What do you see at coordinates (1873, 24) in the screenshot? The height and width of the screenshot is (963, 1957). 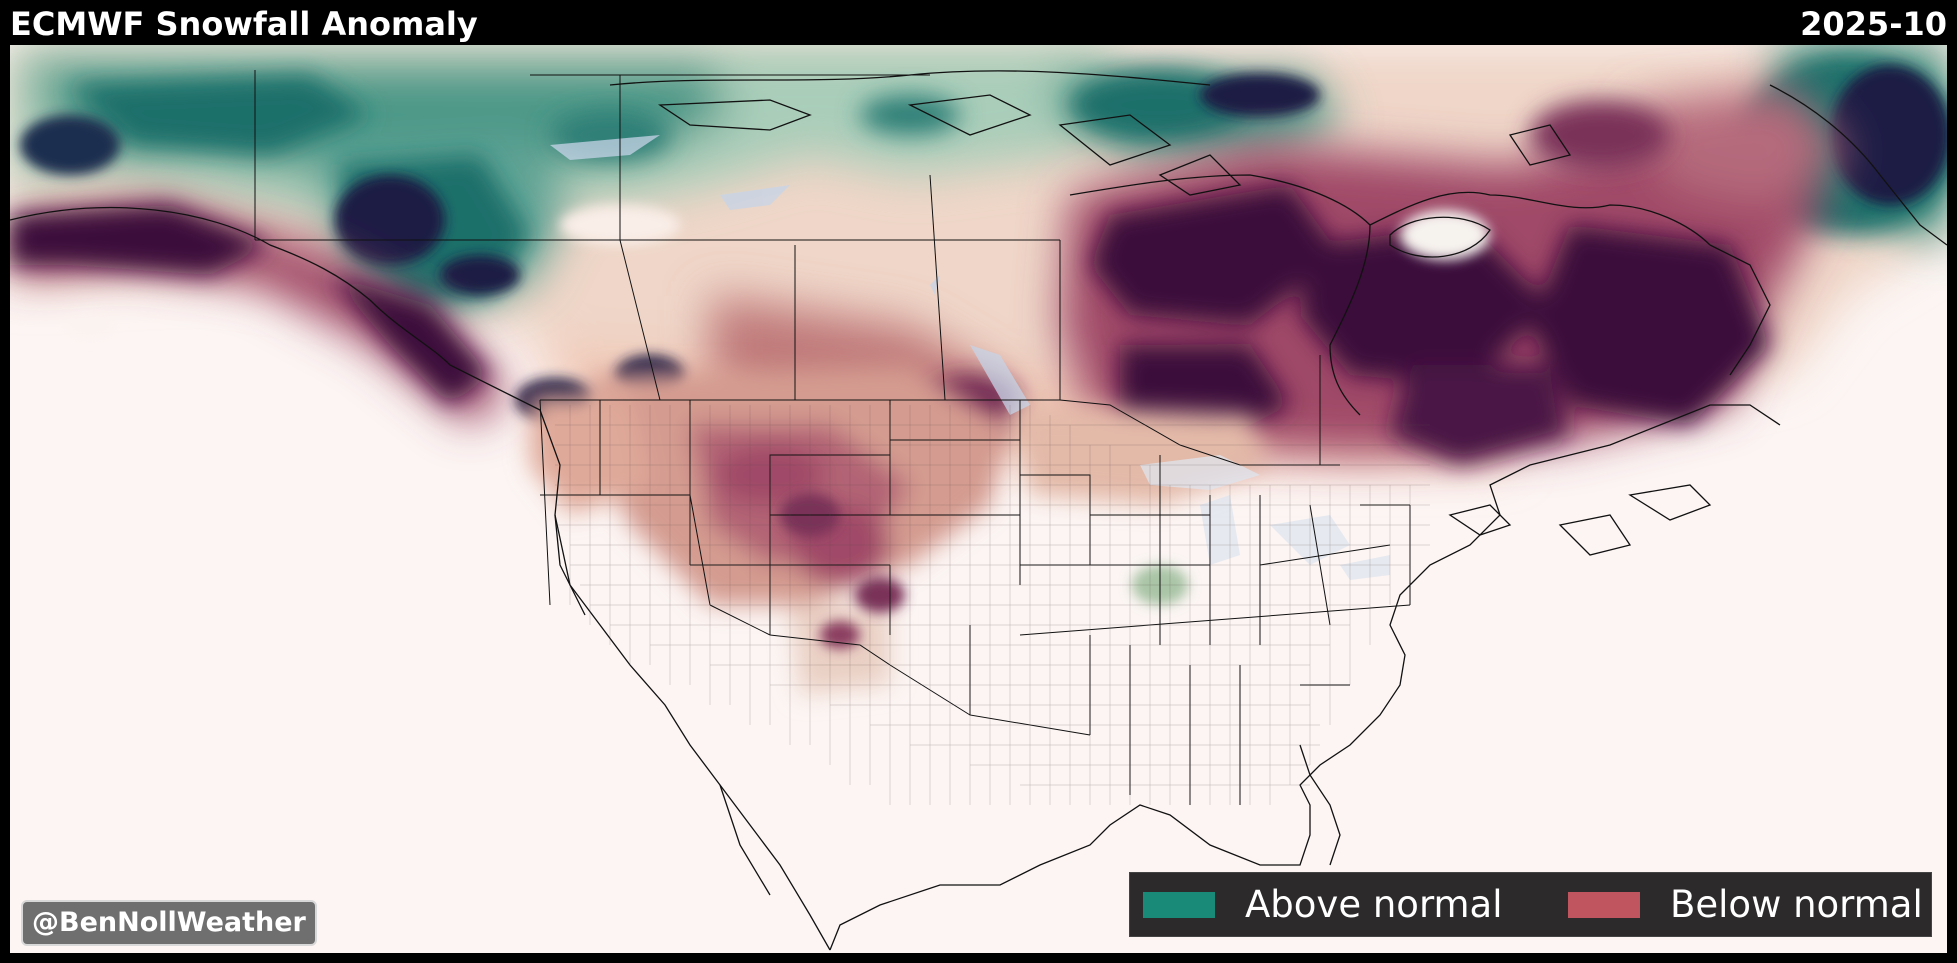 I see `forecast-month: 2025-10` at bounding box center [1873, 24].